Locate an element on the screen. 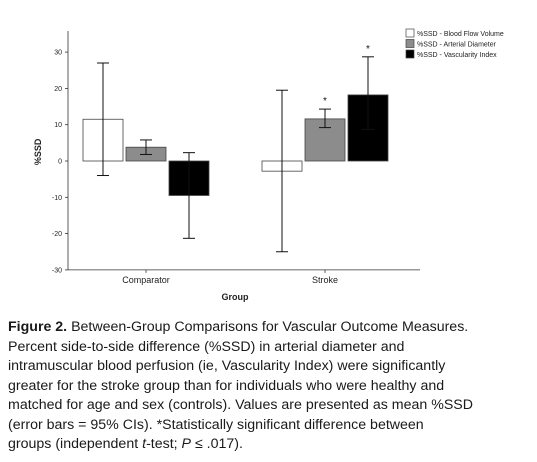 The height and width of the screenshot is (462, 537). y-tick-label: -30 is located at coordinates (57, 270).